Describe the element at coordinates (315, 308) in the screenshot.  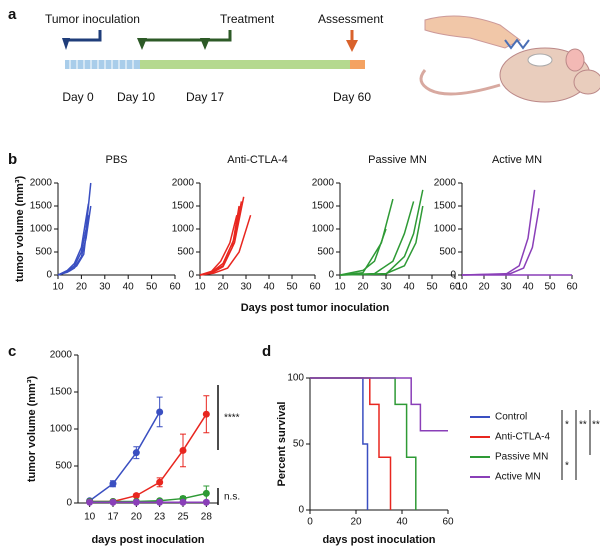
I see `x-axis-label: Days post tumor inoculation` at that location.